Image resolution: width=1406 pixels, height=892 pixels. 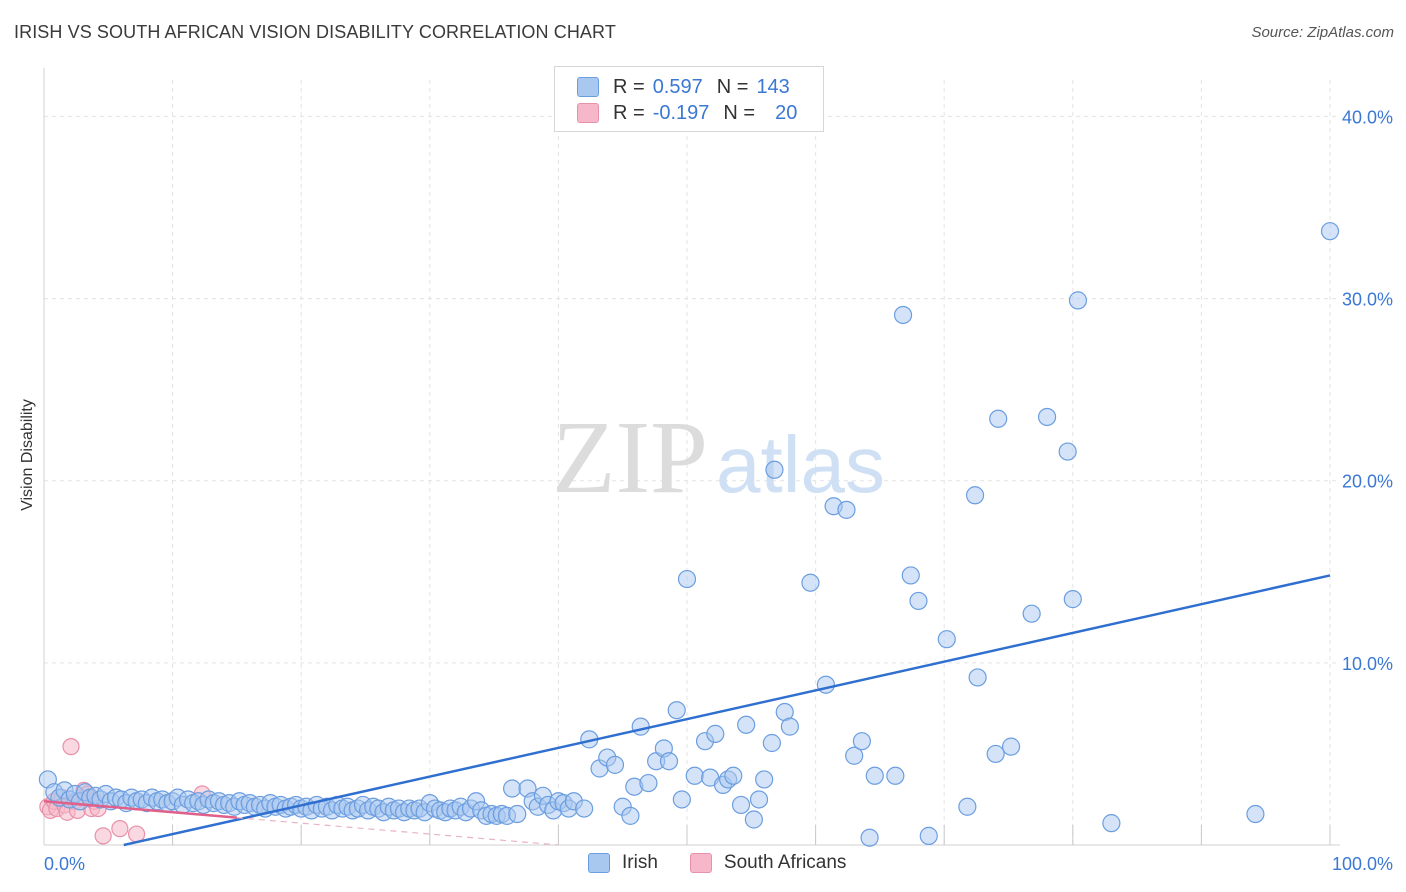 I want to click on correlation-legend: R = 0.597 N = 143 R = -0.197 N = 20, so click(x=689, y=99).